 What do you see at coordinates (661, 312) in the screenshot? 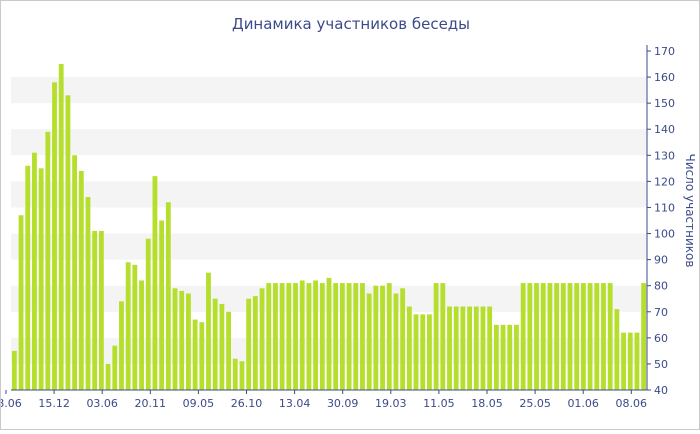
I see `y-tick-label: 70` at bounding box center [661, 312].